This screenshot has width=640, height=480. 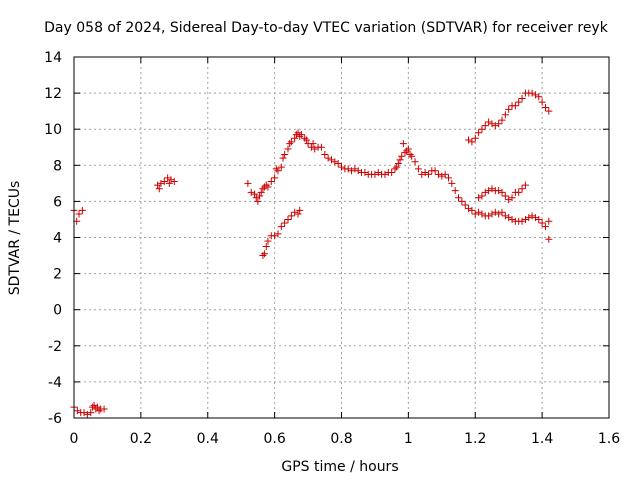 I want to click on series-segment-d-top, so click(x=509, y=117).